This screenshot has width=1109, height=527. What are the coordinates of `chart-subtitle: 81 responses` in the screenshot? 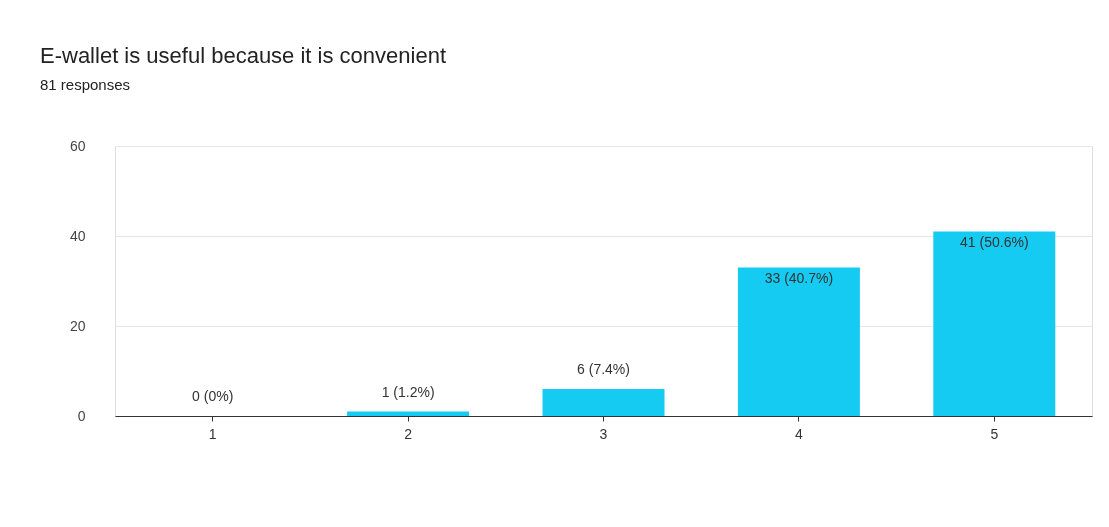 It's located at (85, 84).